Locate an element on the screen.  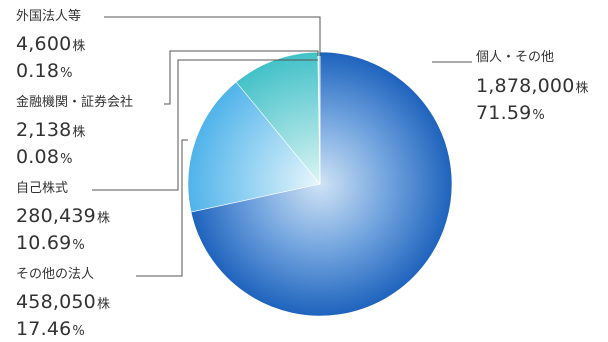
percent-value: 10.69 is located at coordinates (44, 243).